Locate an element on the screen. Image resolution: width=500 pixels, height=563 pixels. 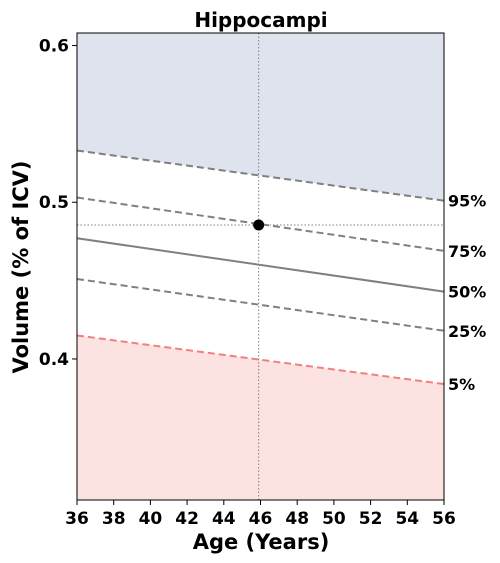
percentile-label-50: 50% is located at coordinates (467, 292).